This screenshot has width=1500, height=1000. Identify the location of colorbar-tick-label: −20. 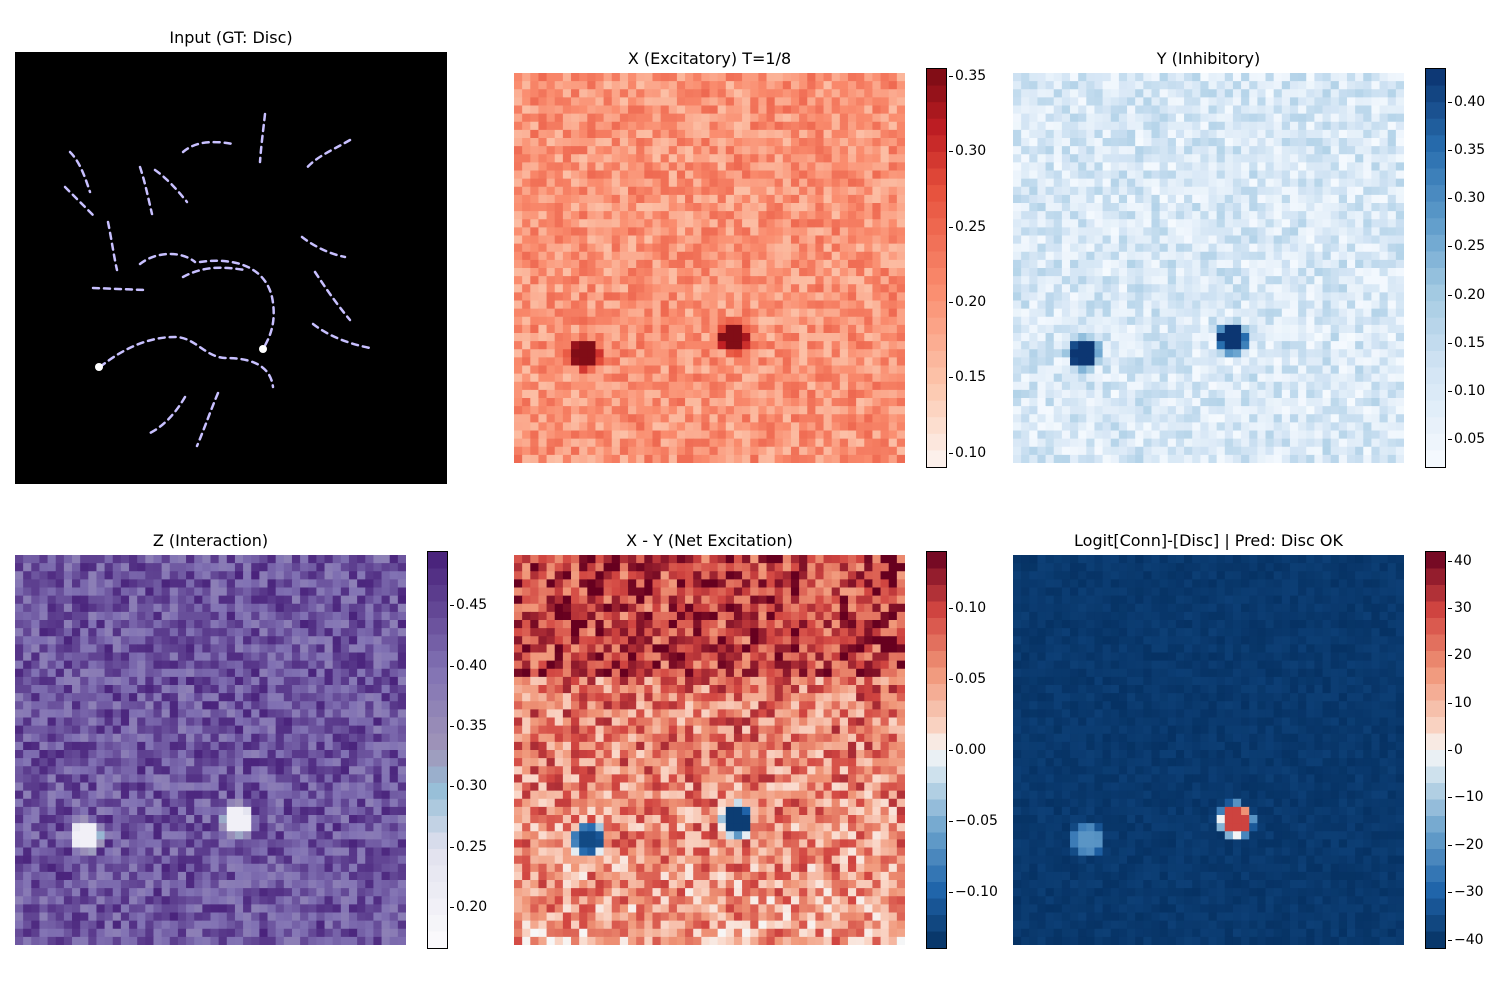
(1466, 844).